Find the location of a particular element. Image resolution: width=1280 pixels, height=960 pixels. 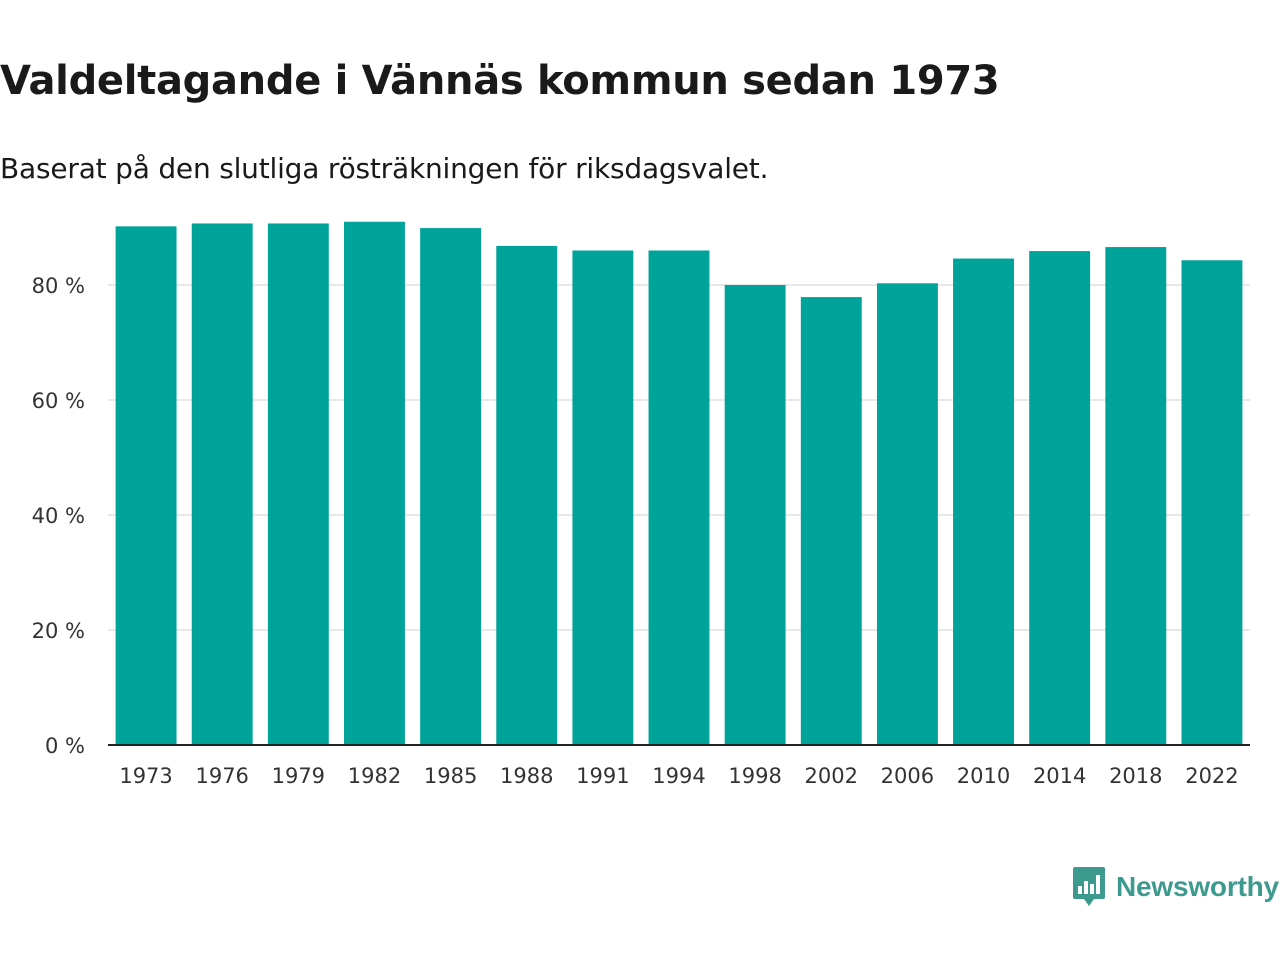

bar-1985 is located at coordinates (451, 486).